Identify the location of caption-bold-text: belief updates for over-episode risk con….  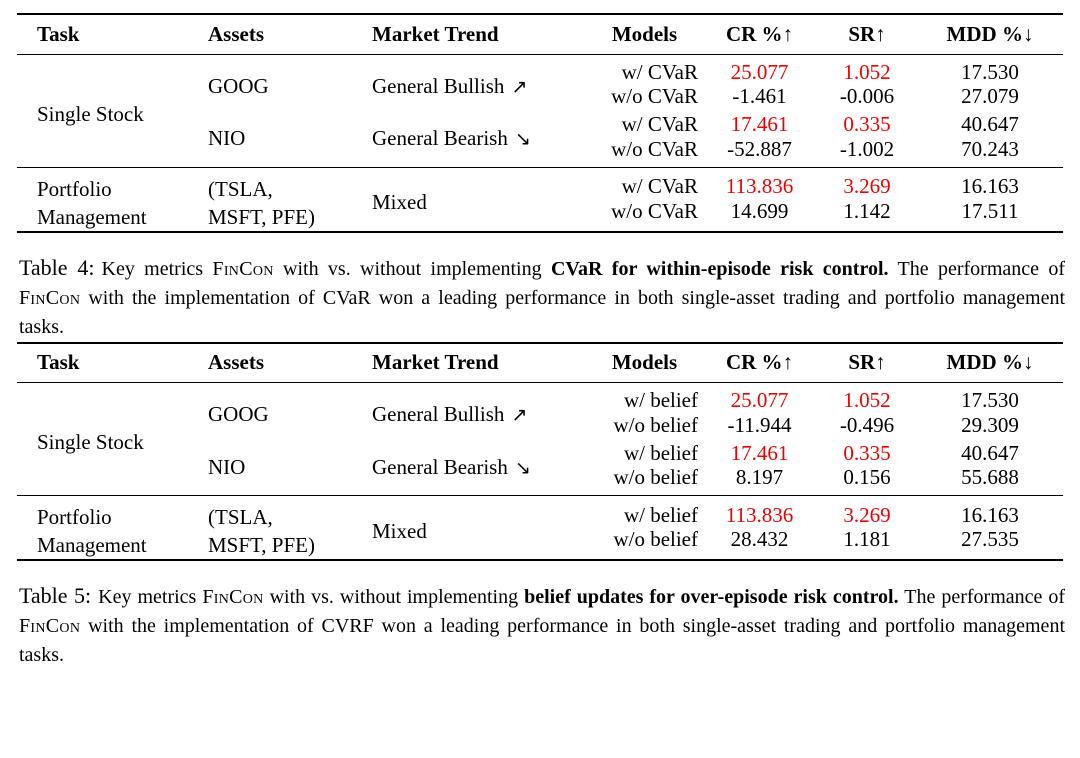
(711, 597).